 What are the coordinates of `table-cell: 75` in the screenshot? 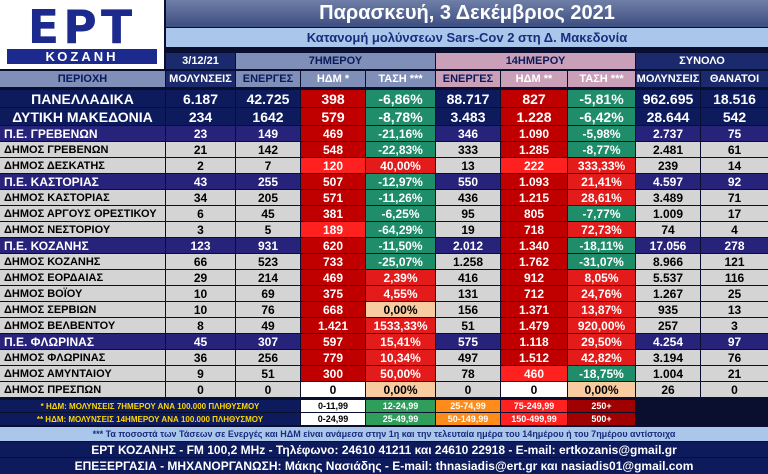 It's located at (734, 133).